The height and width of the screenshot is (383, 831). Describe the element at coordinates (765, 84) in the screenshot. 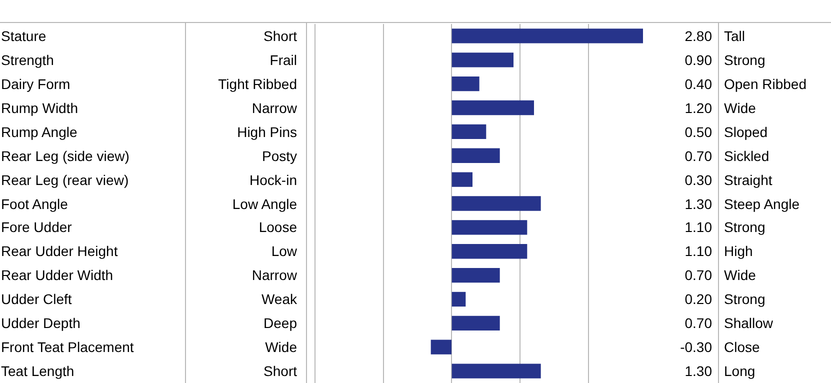

I see `text: Open Ribbed` at that location.